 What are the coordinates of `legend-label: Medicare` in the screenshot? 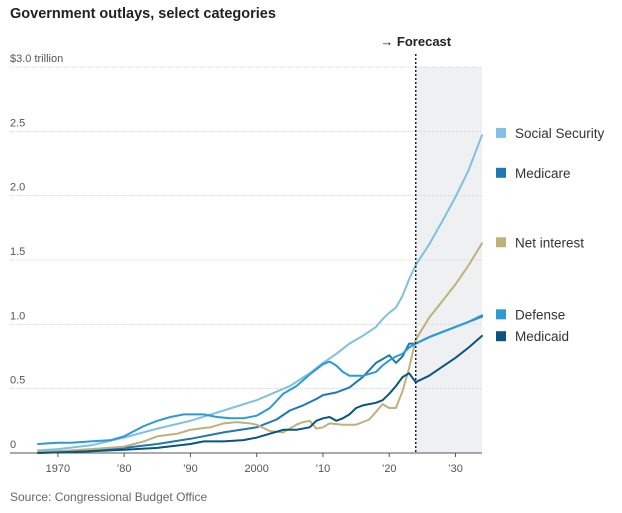 It's located at (543, 173).